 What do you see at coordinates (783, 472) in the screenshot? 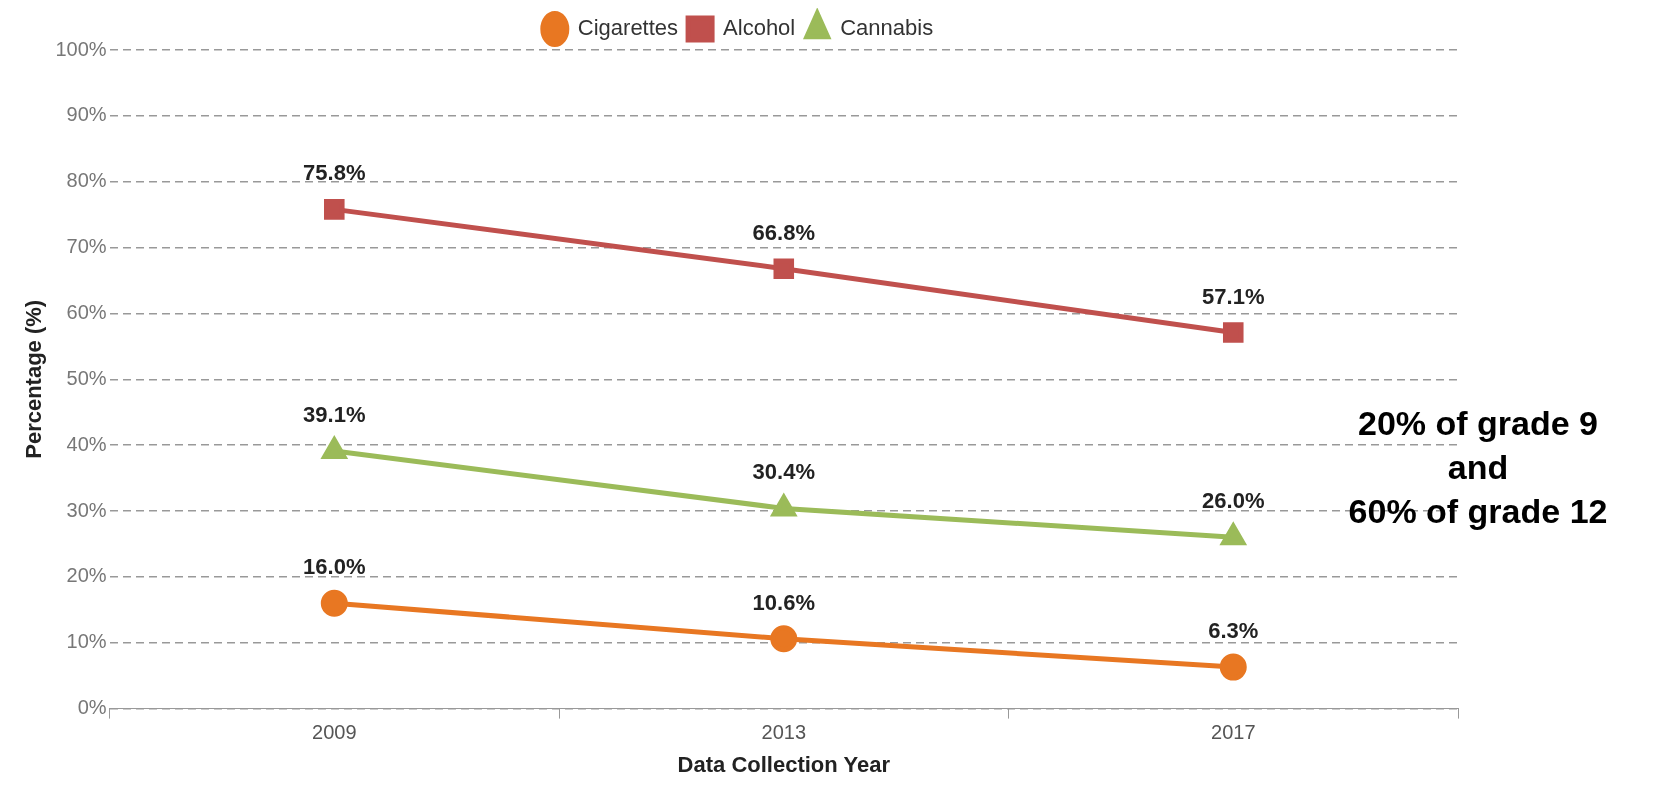
I see `data-label: 30.4%` at bounding box center [783, 472].